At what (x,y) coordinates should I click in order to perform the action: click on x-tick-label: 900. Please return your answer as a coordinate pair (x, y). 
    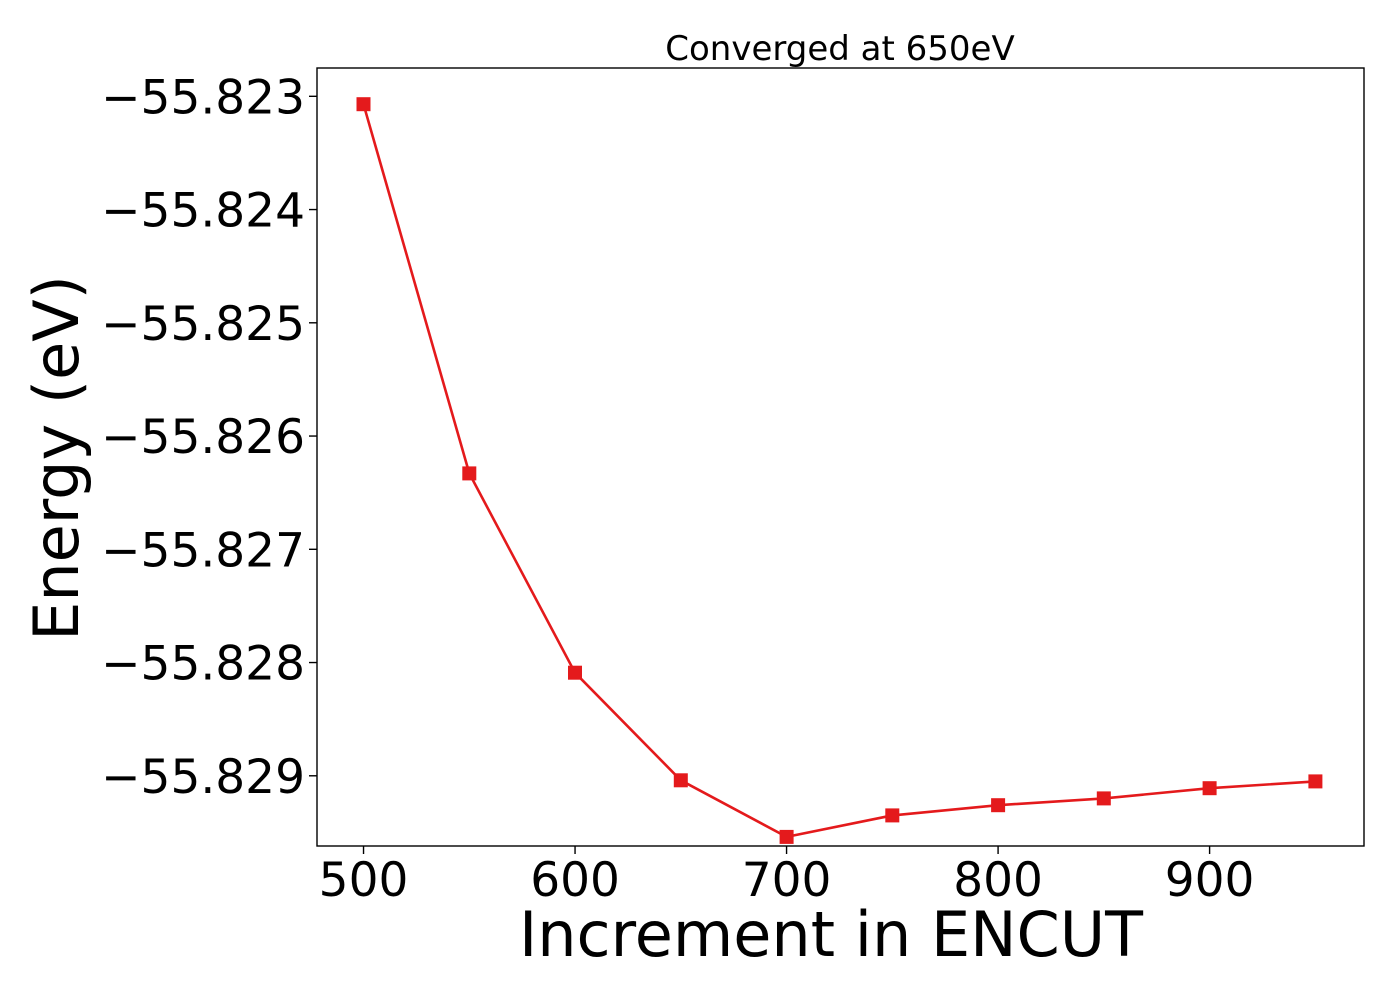
    Looking at the image, I should click on (1210, 880).